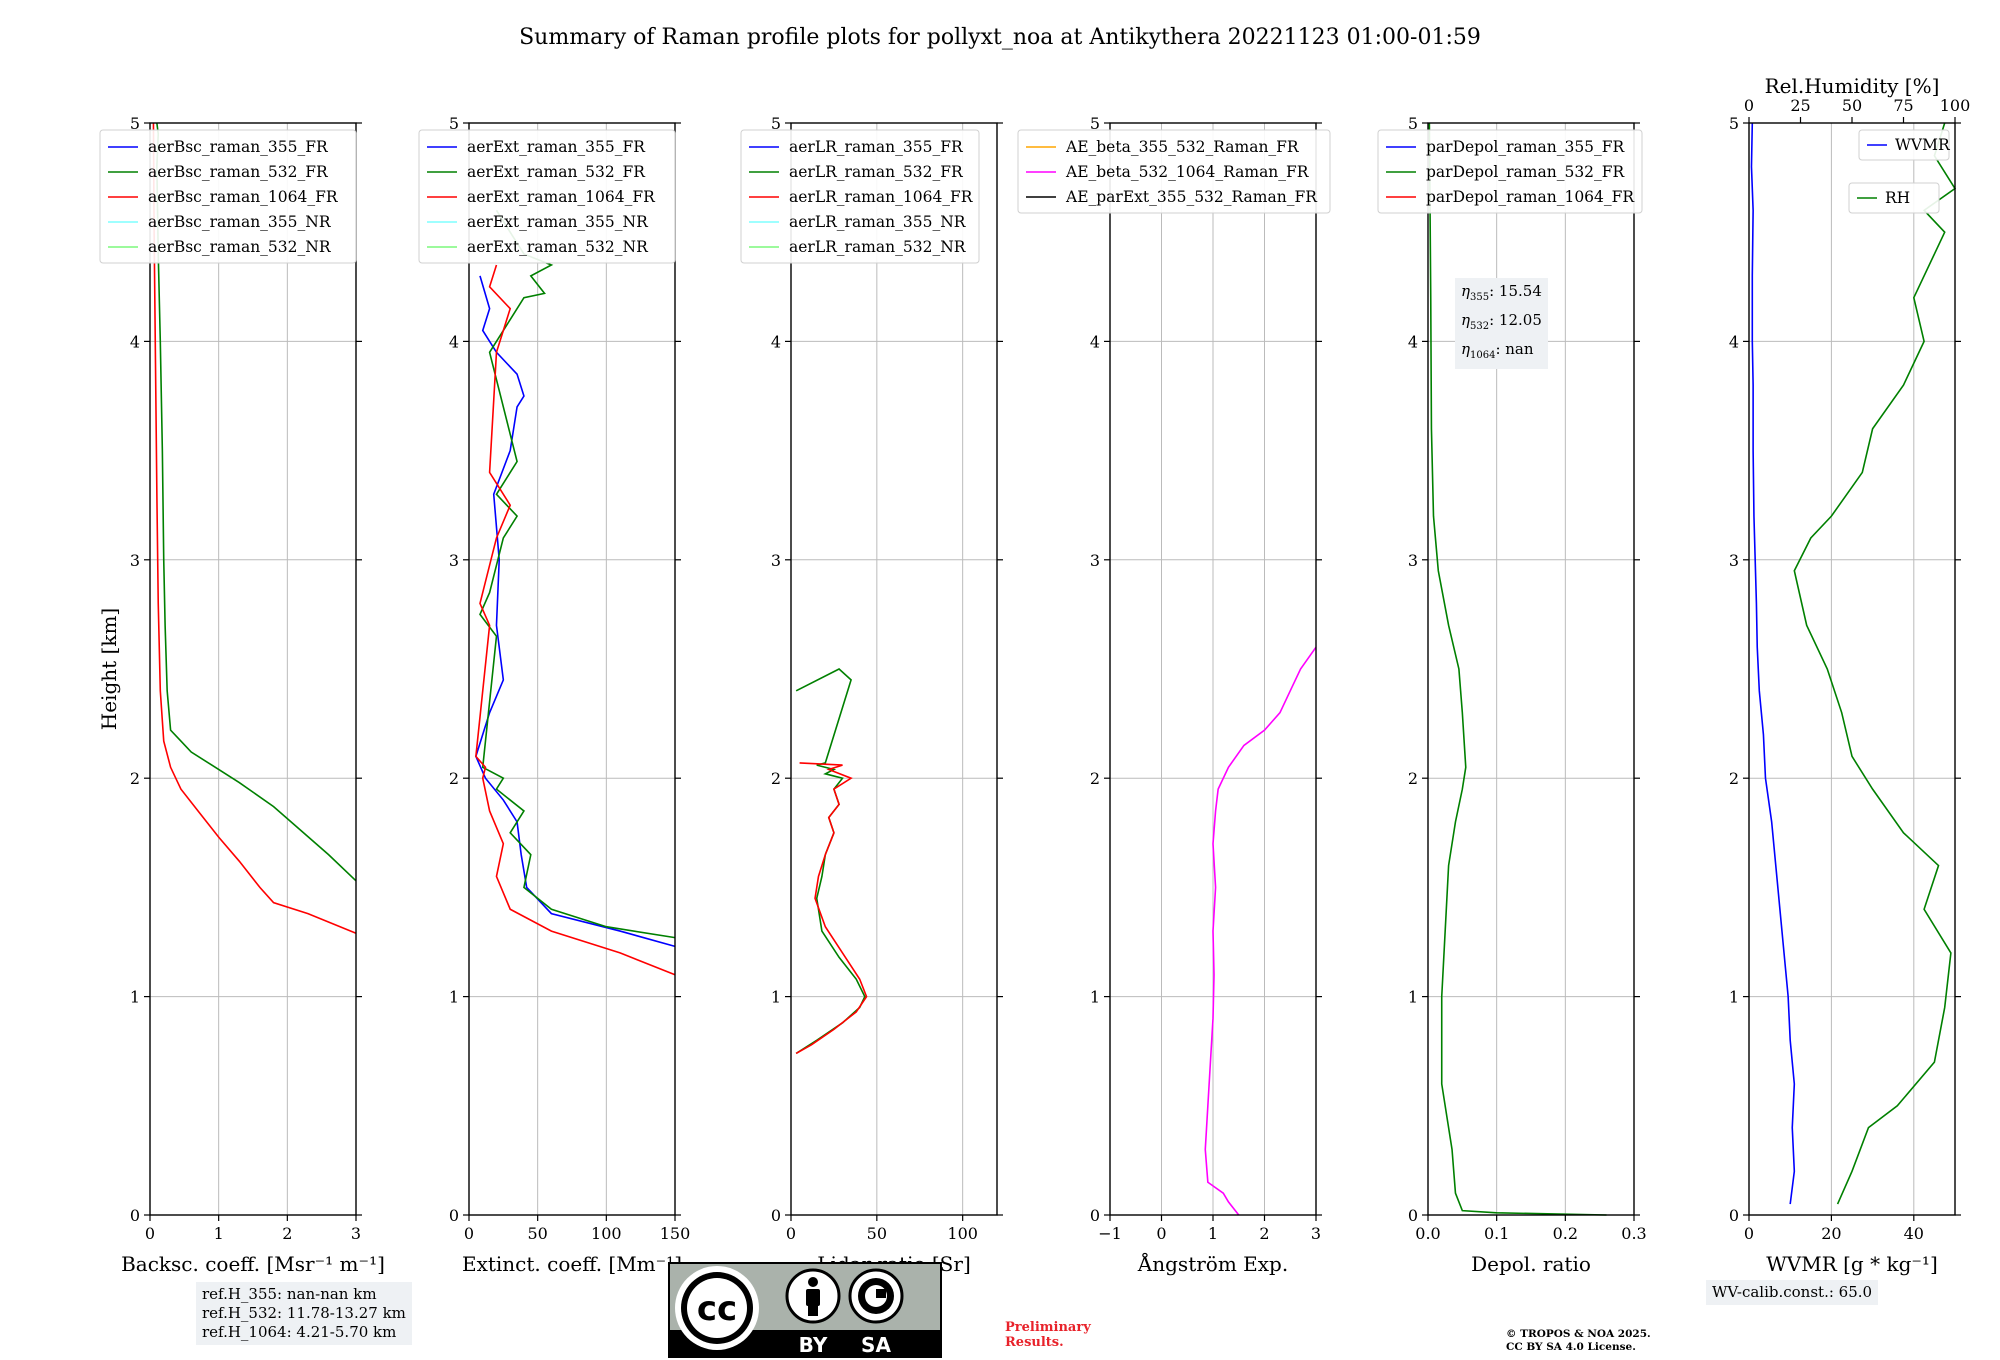  I want to click on wv-calib-box: WV-calib.const.: 65.0, so click(1792, 1292).